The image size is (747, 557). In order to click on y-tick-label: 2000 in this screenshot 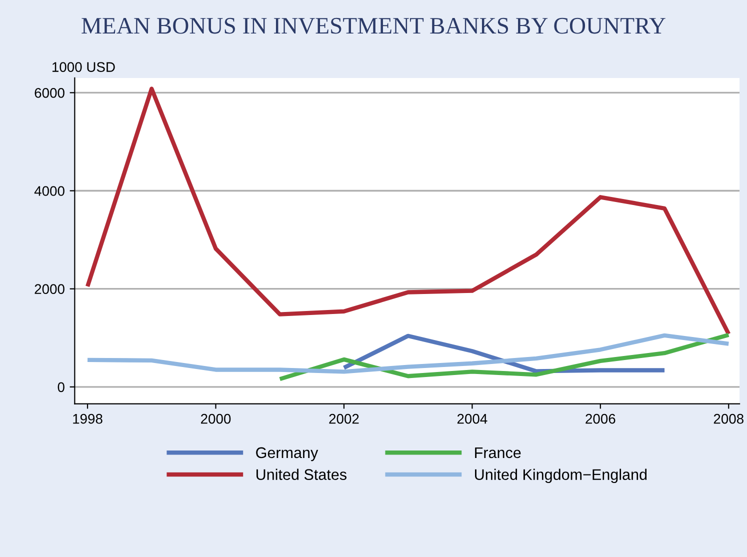, I will do `click(49, 289)`.